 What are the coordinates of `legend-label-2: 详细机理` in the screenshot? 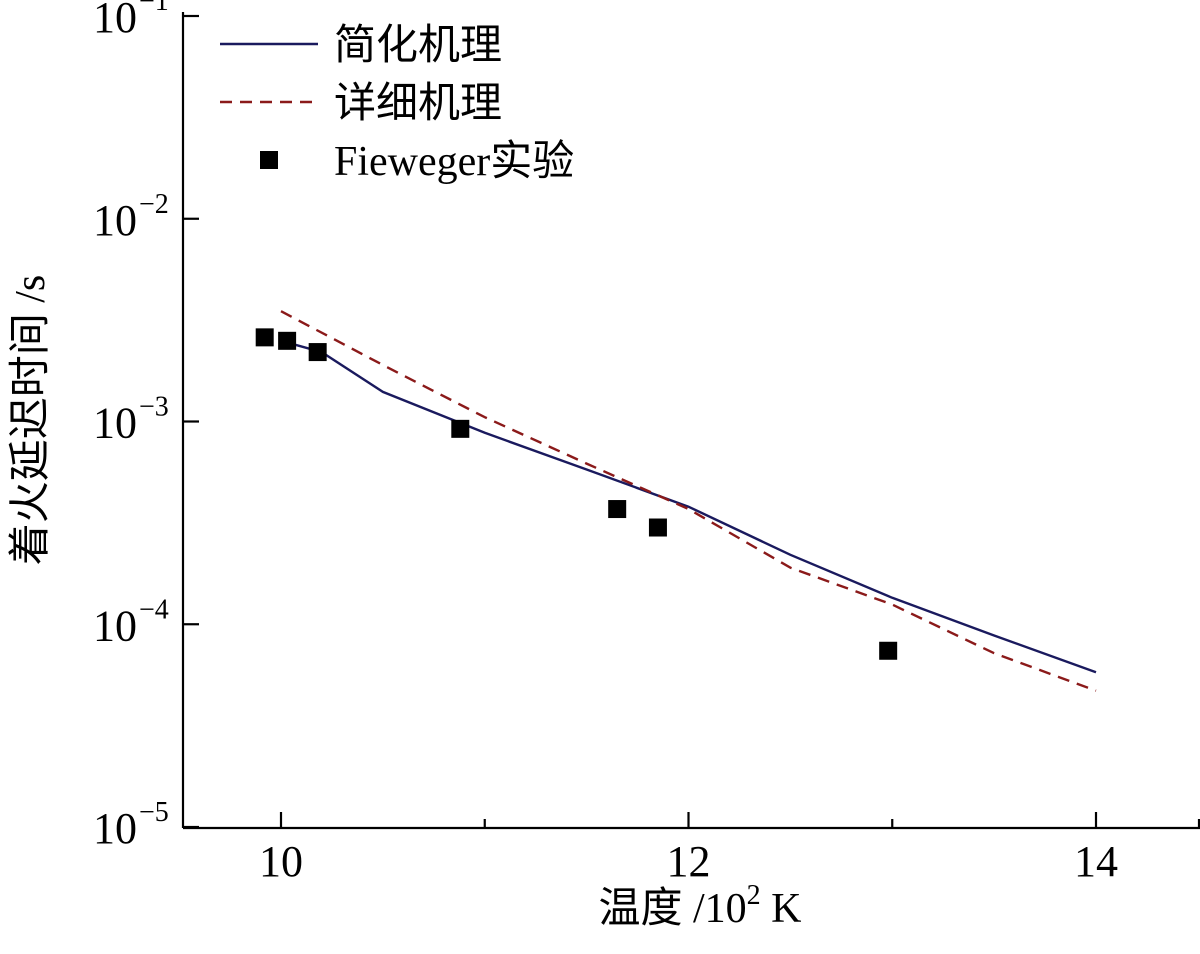 It's located at (418, 104).